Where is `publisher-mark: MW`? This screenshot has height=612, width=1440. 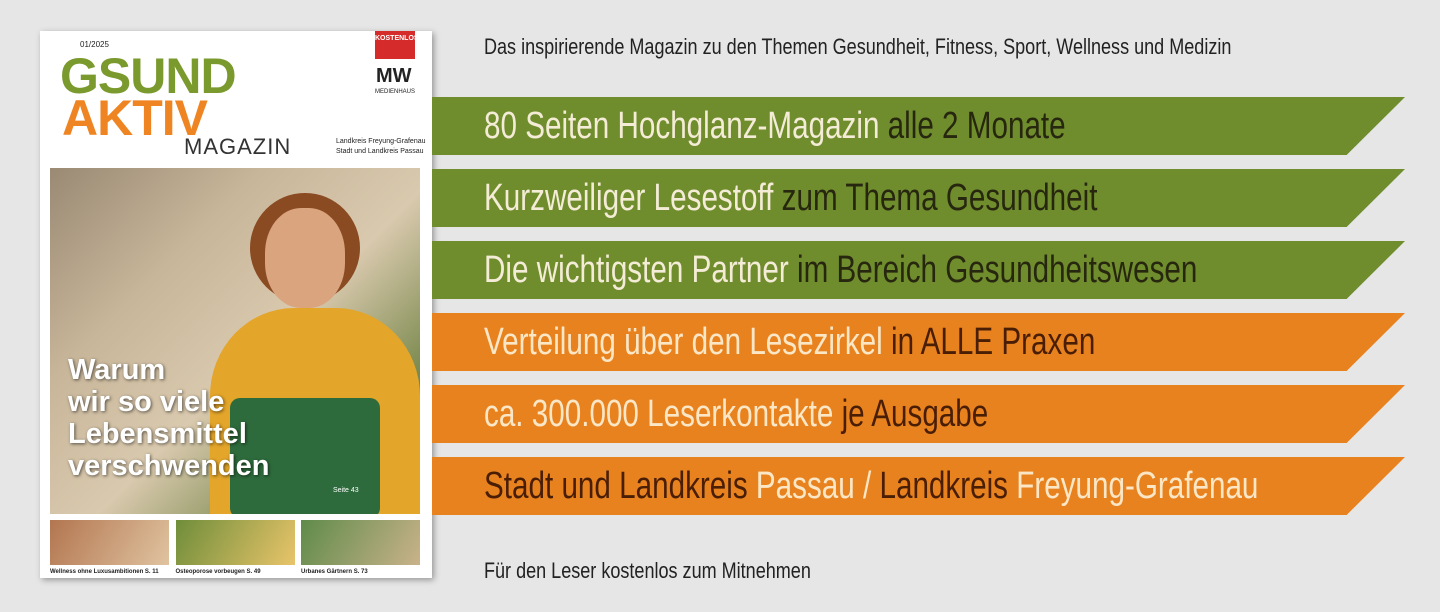
publisher-mark: MW is located at coordinates (394, 76).